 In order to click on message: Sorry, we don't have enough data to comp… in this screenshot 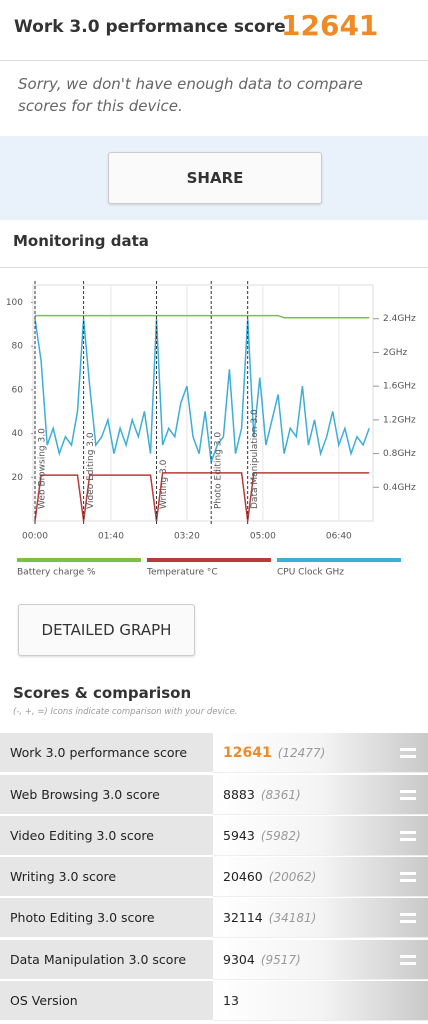, I will do `click(190, 95)`.